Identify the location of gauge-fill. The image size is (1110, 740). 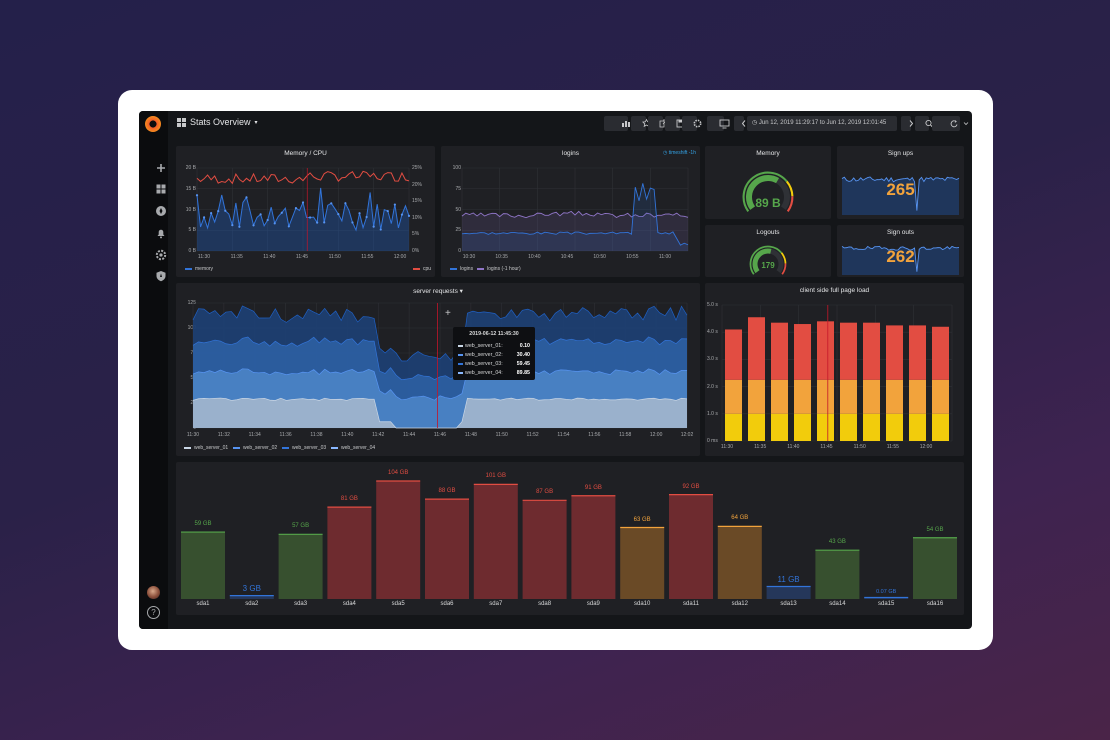
(763, 192).